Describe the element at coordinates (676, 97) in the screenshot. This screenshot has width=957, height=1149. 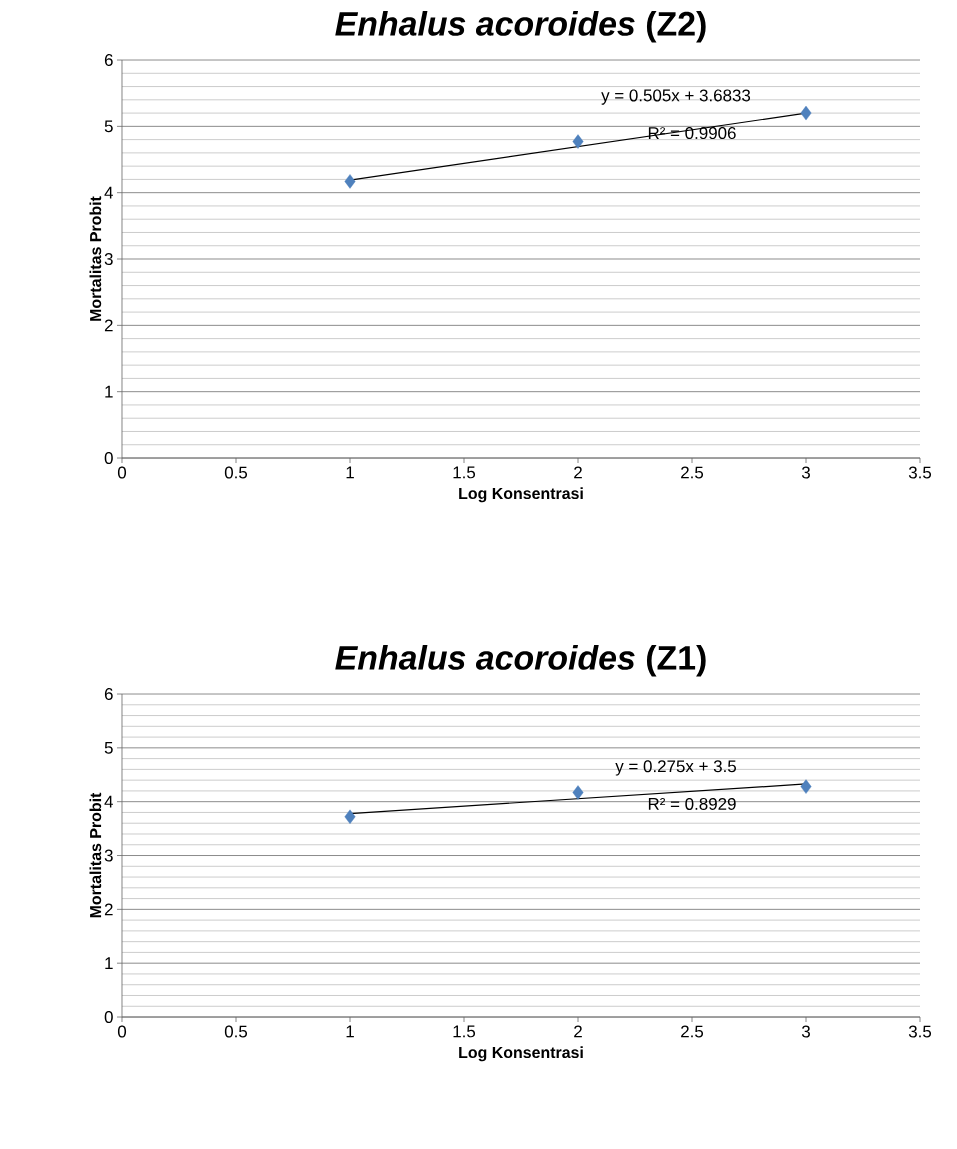
I see `annotation: y = 0.505x + 3.6833` at that location.